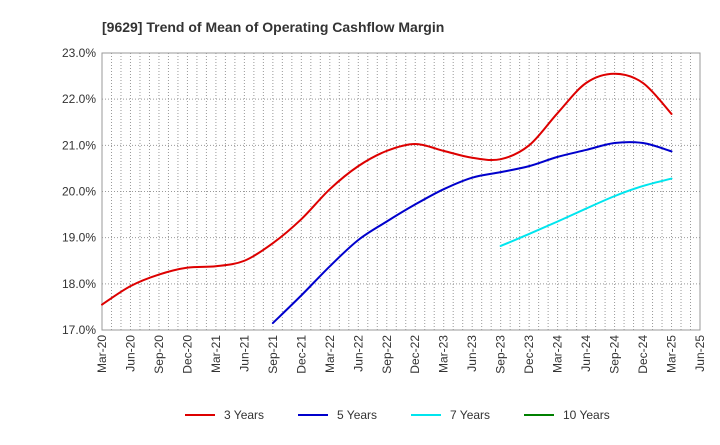 This screenshot has height=445, width=720. I want to click on legend-label-7-years: 7 Years, so click(470, 415).